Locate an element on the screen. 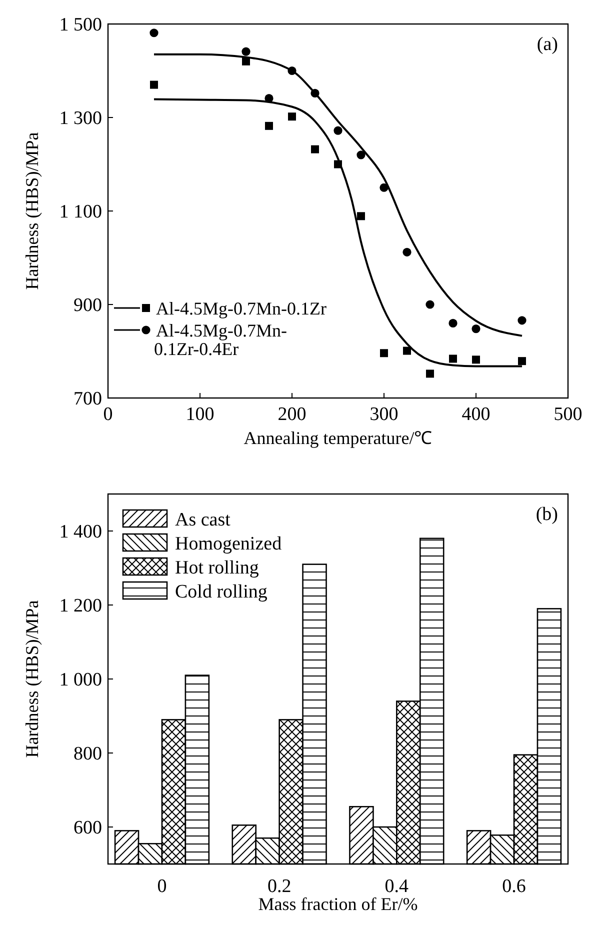 This screenshot has height=934, width=594. x-tick-label: 0.2 is located at coordinates (279, 886).